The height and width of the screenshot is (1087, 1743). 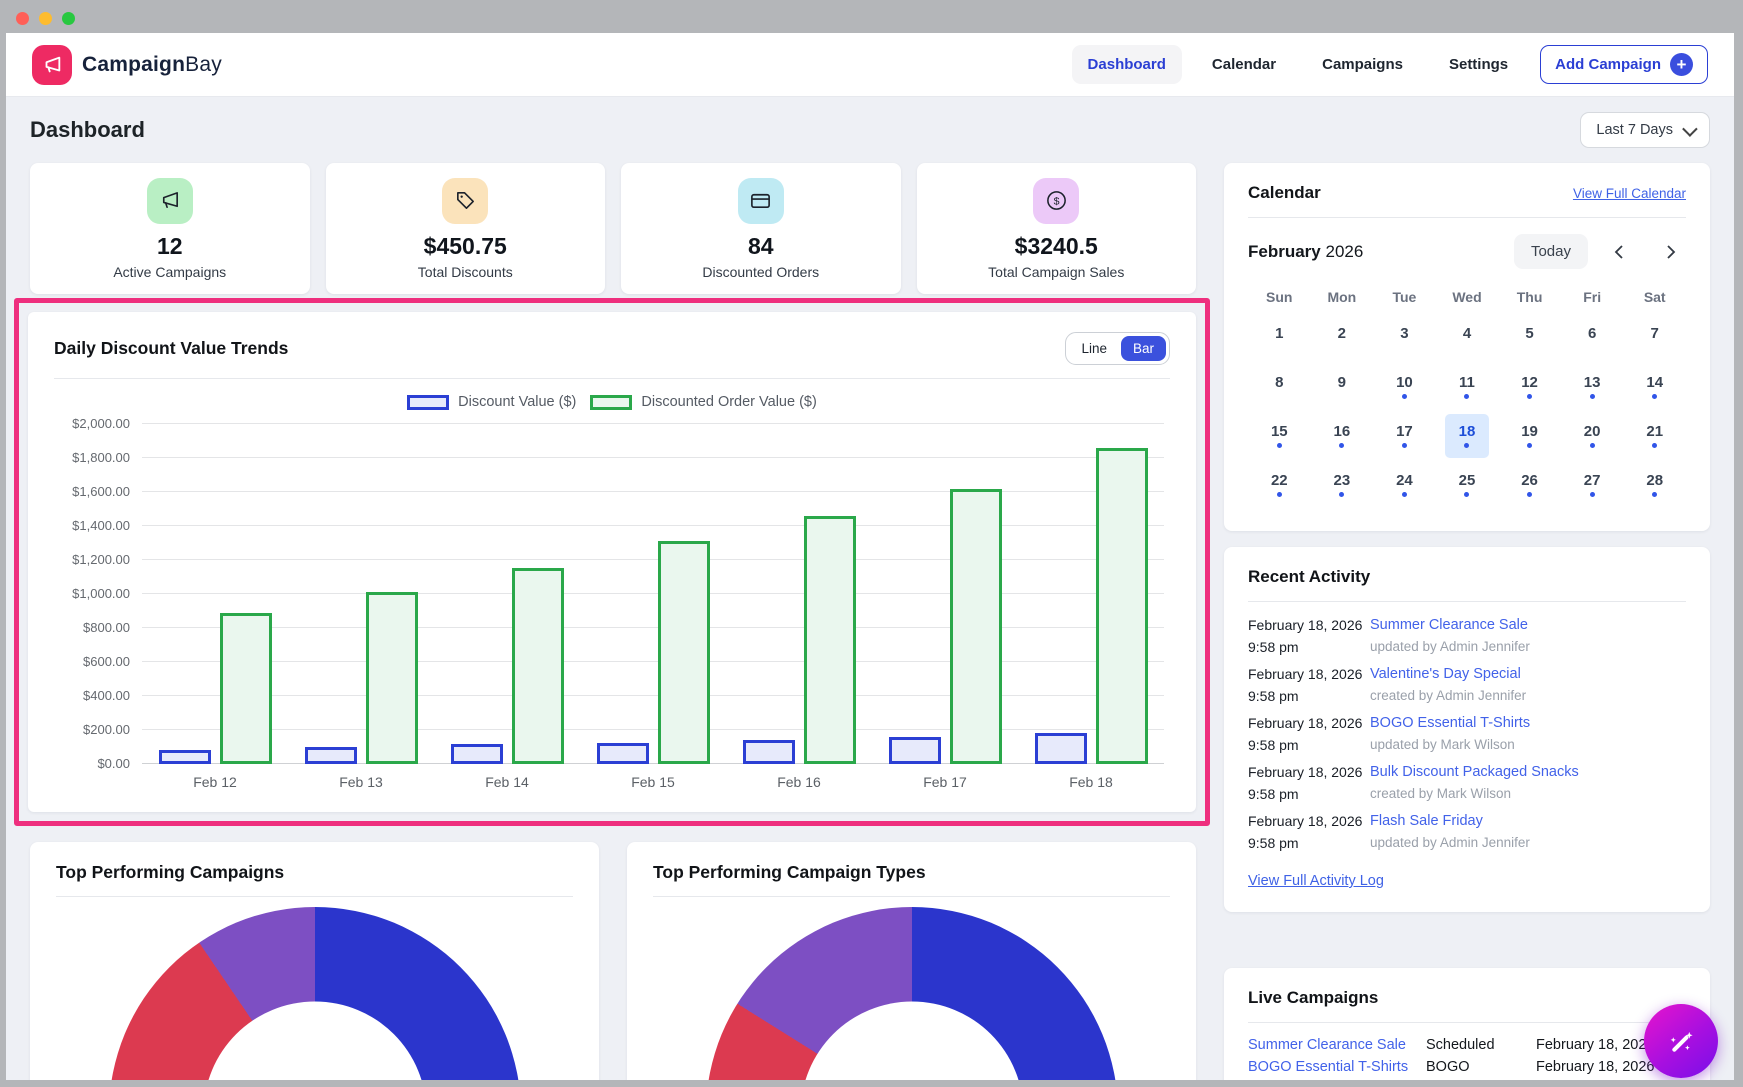 What do you see at coordinates (491, 402) in the screenshot?
I see `legend-item: Discount Value ($)` at bounding box center [491, 402].